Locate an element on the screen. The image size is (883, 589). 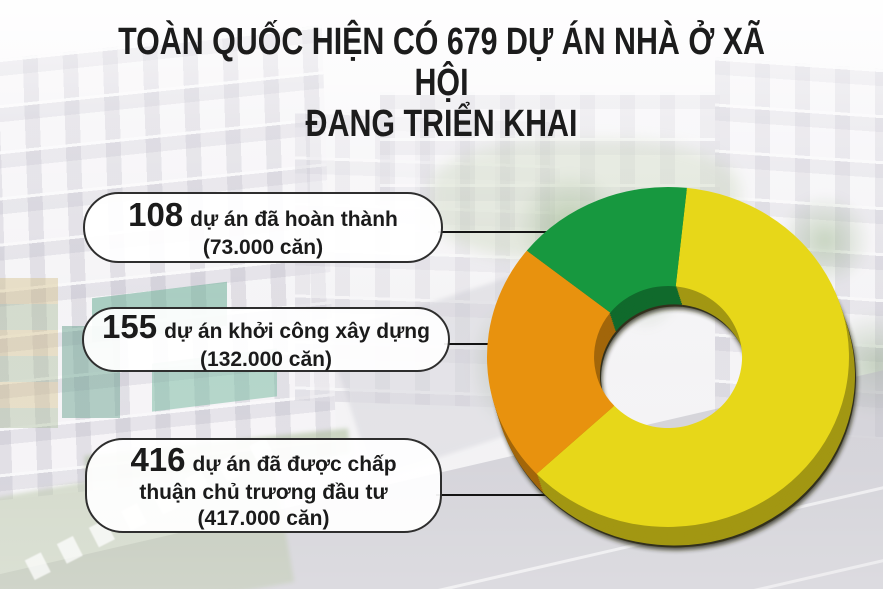
callout-under-construction-text: dự án khởi công xây dựng is located at coordinates (297, 331).